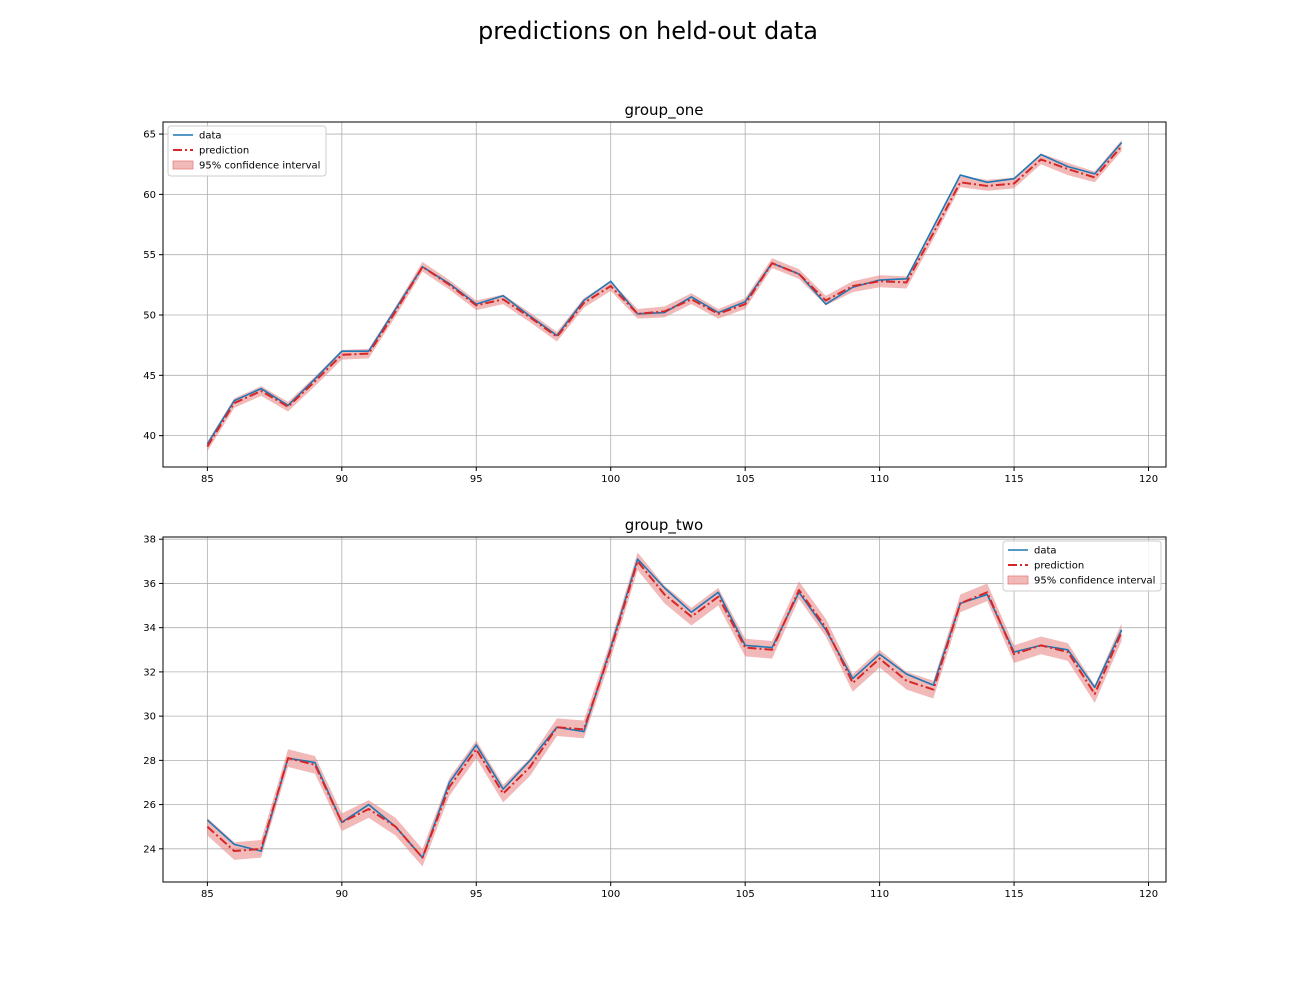  What do you see at coordinates (149, 628) in the screenshot?
I see `y-tick-label: 34` at bounding box center [149, 628].